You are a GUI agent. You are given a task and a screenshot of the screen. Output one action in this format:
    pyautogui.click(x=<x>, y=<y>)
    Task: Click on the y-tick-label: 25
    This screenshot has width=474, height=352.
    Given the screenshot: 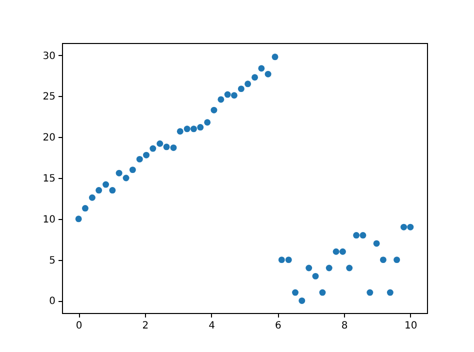 What is the action you would take?
    pyautogui.click(x=49, y=97)
    